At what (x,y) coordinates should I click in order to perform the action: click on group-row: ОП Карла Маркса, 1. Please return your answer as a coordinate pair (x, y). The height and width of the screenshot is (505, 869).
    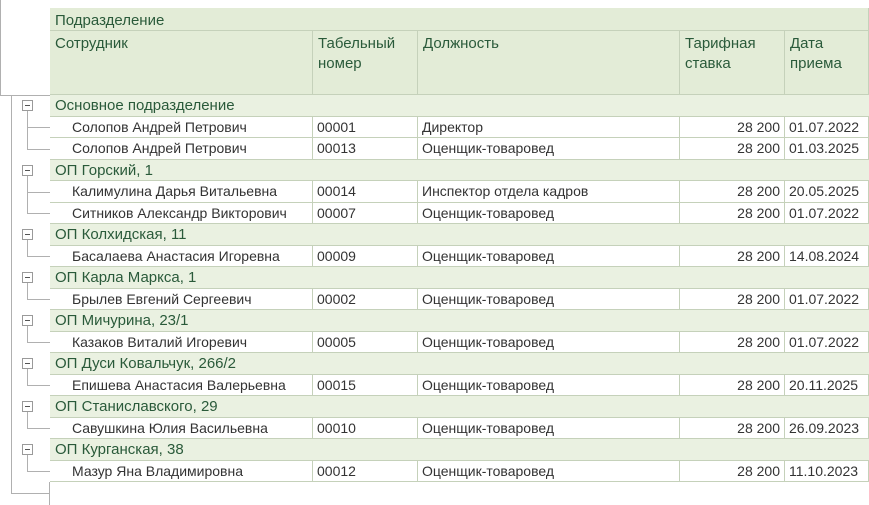
    Looking at the image, I should click on (459, 278).